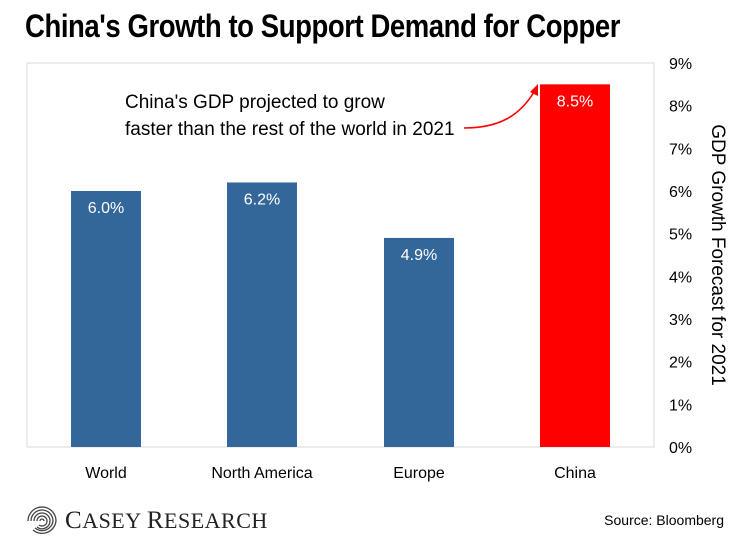 This screenshot has width=750, height=545. I want to click on y-tick-label: 8%, so click(680, 107).